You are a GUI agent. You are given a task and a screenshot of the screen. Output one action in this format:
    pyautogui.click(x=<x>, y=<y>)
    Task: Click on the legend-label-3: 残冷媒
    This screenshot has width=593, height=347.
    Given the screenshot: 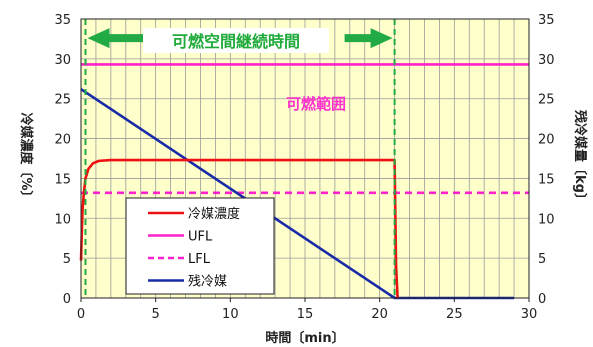 What is the action you would take?
    pyautogui.click(x=207, y=282)
    